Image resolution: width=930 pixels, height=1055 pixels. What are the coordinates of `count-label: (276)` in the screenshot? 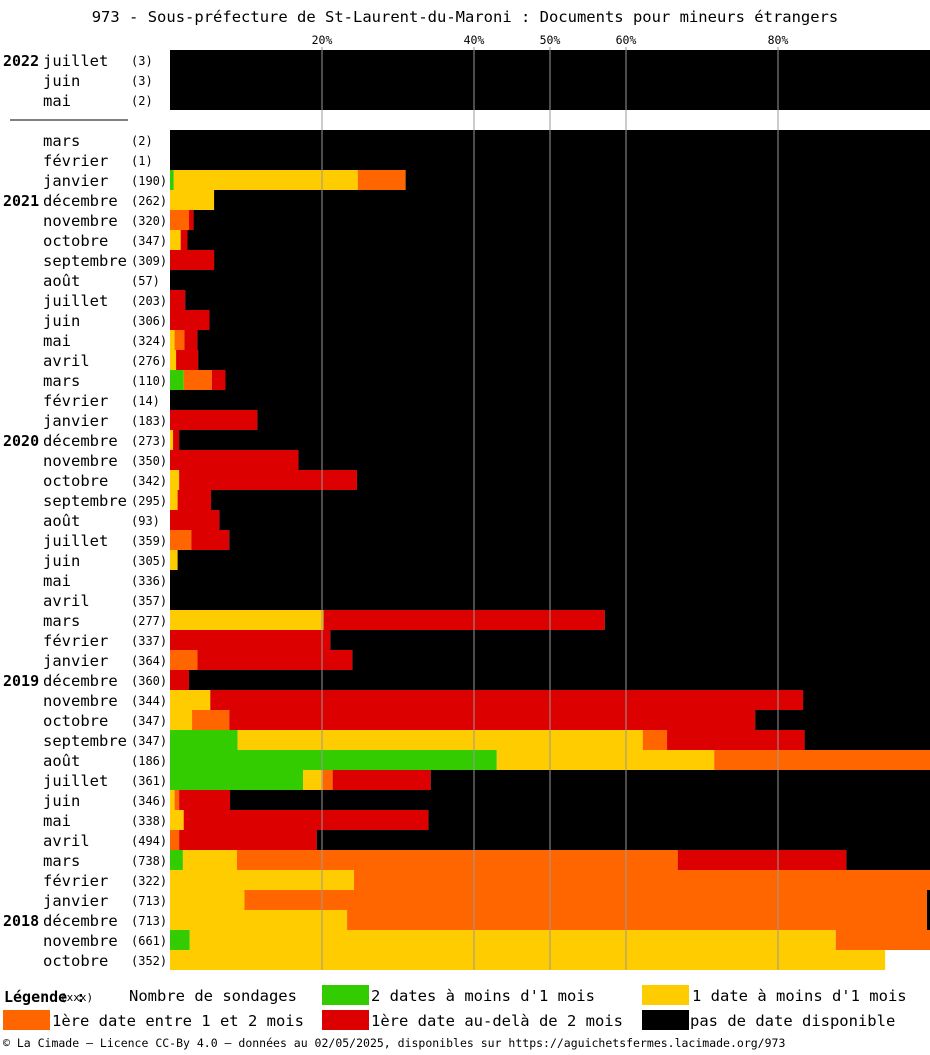 It's located at (149, 361).